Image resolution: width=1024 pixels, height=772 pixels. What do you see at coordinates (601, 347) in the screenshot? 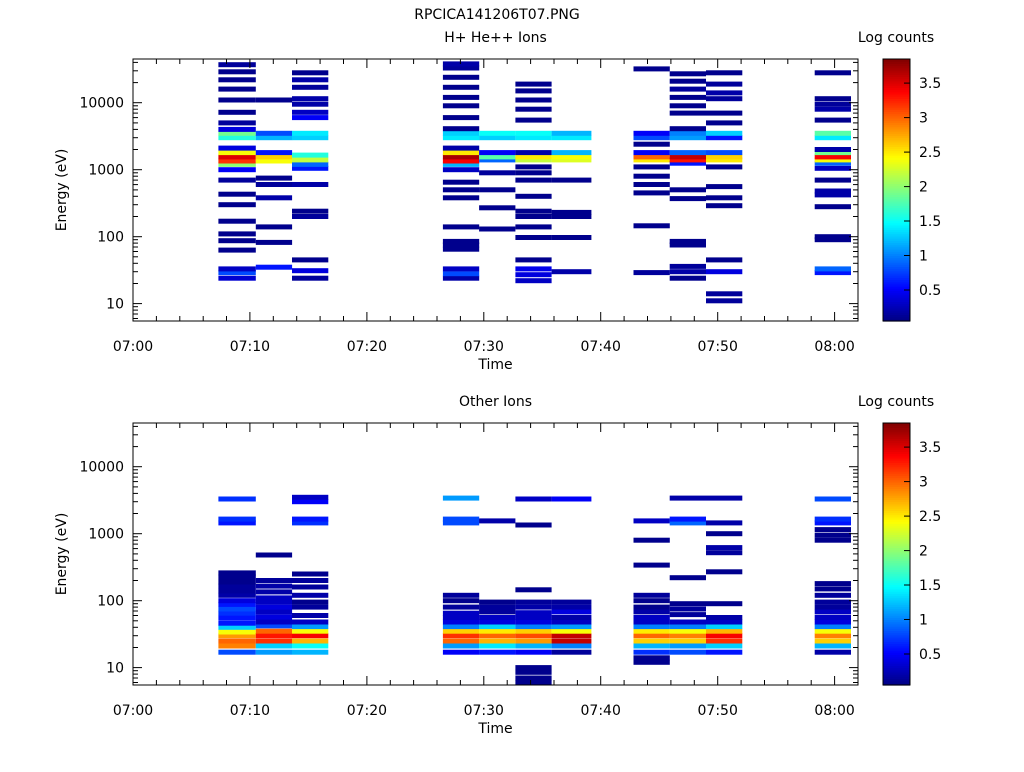
I see `x-tick-label: 07:40` at bounding box center [601, 347].